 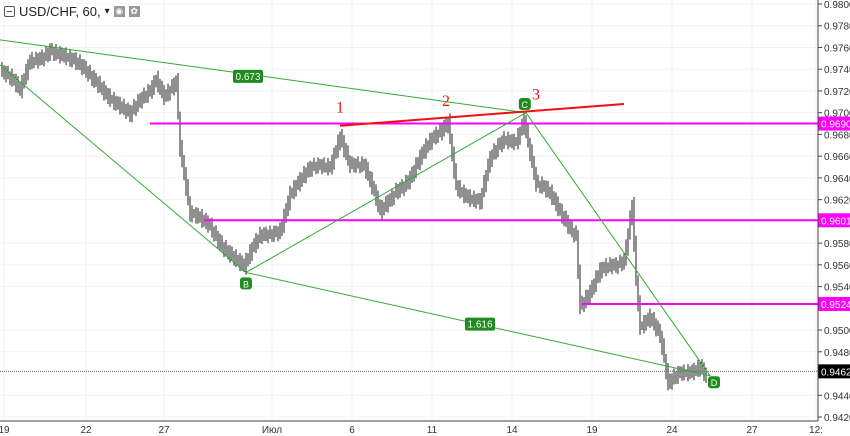 I want to click on x-tick-label: 14, so click(x=512, y=430).